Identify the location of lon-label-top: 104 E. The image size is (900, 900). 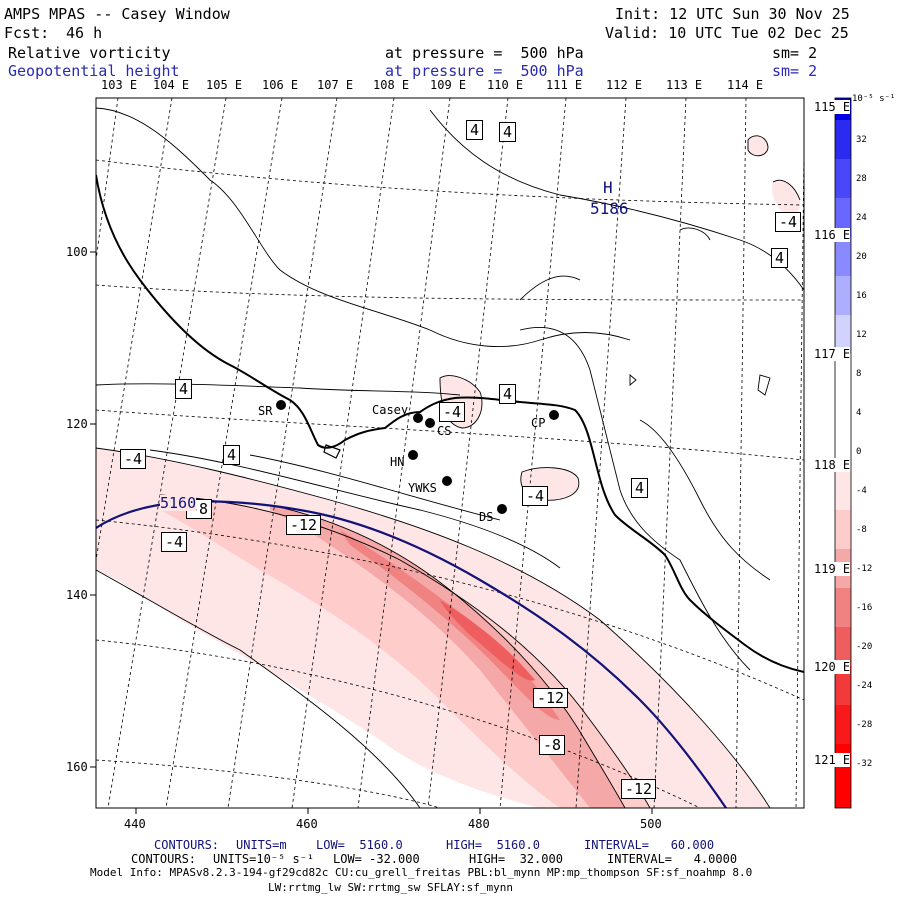
(171, 85).